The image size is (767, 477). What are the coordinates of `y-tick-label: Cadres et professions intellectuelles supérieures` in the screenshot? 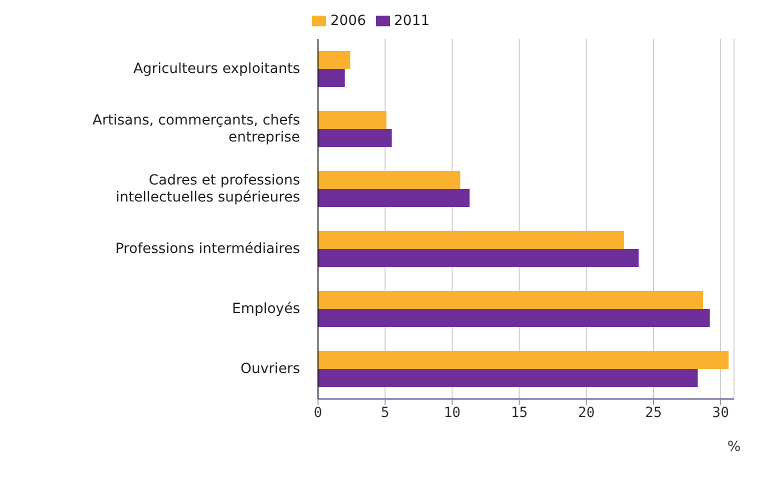 It's located at (208, 189).